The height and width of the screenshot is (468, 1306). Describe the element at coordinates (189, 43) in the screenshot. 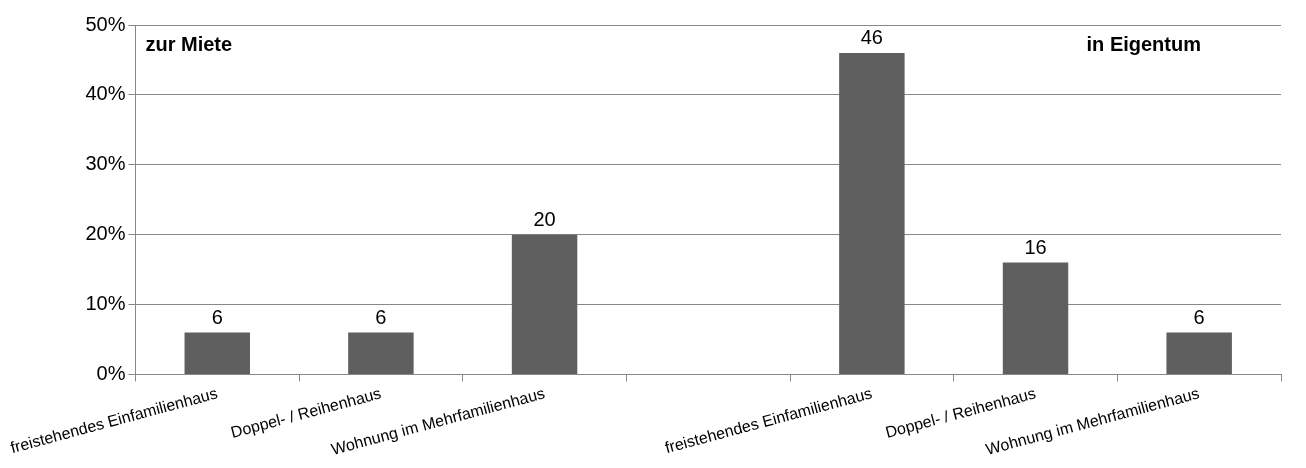

I see `annotation: zur Miete` at that location.